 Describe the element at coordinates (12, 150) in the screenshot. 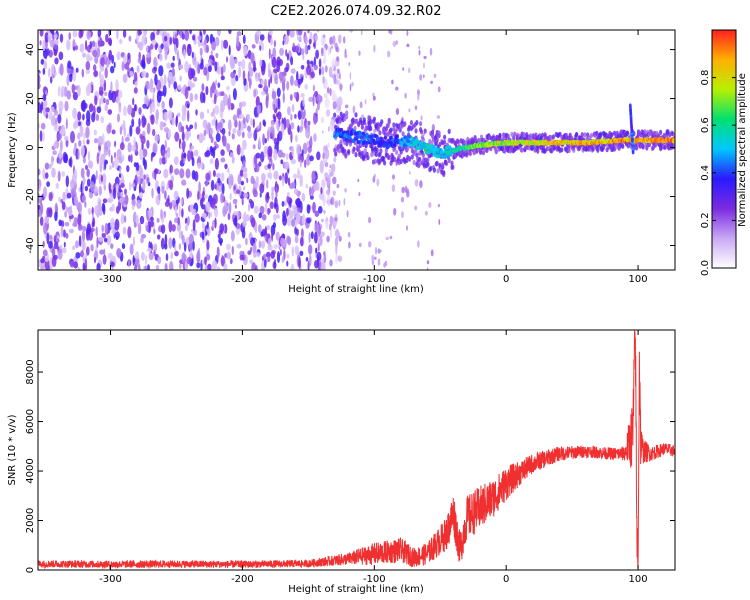

I see `spectrogram-y-label: Frequency (Hz)` at that location.